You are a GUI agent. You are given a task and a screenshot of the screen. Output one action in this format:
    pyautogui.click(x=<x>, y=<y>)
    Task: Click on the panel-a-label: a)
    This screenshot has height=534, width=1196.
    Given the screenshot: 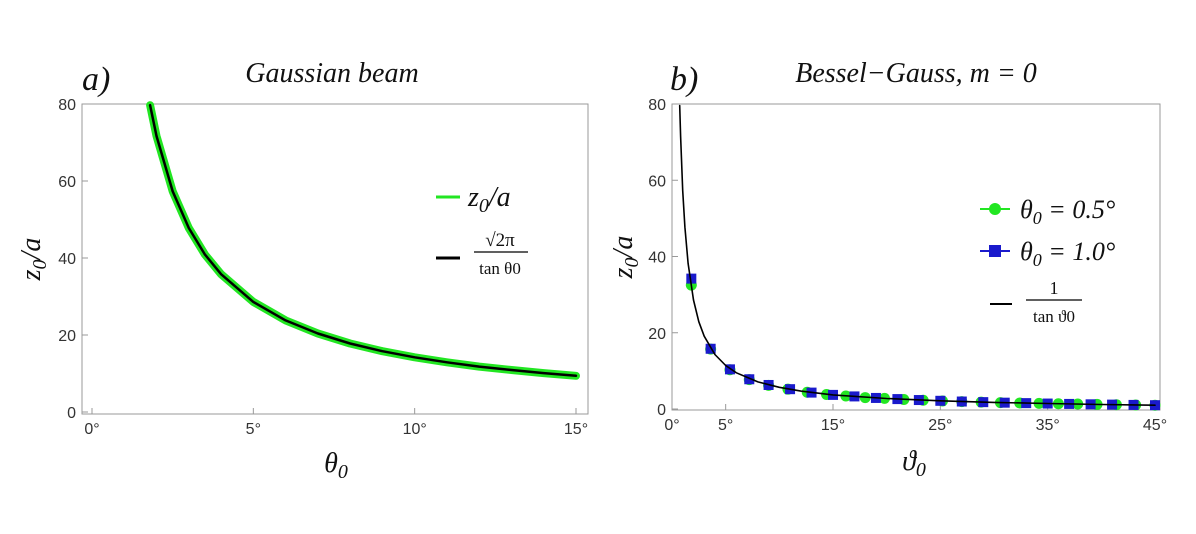 What is the action you would take?
    pyautogui.click(x=96, y=79)
    